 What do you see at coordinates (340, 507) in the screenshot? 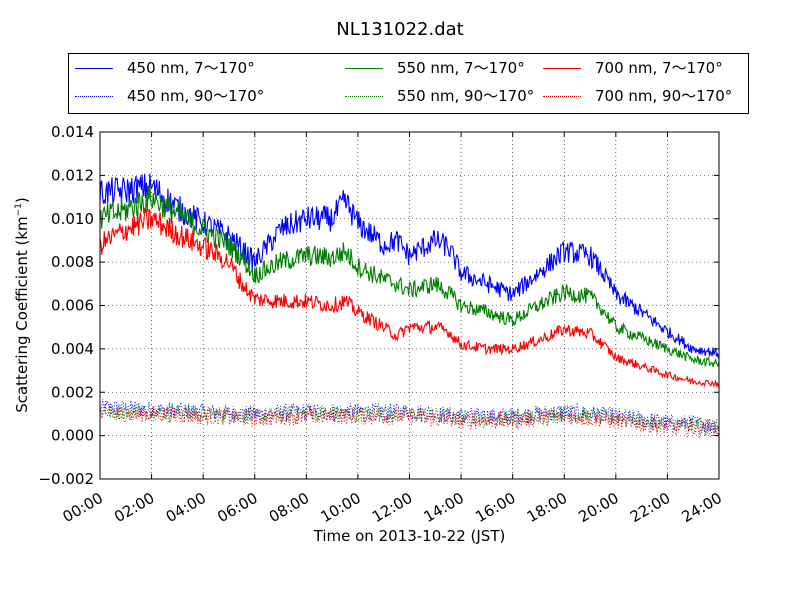
I see `x-tick-label: 10:00` at bounding box center [340, 507].